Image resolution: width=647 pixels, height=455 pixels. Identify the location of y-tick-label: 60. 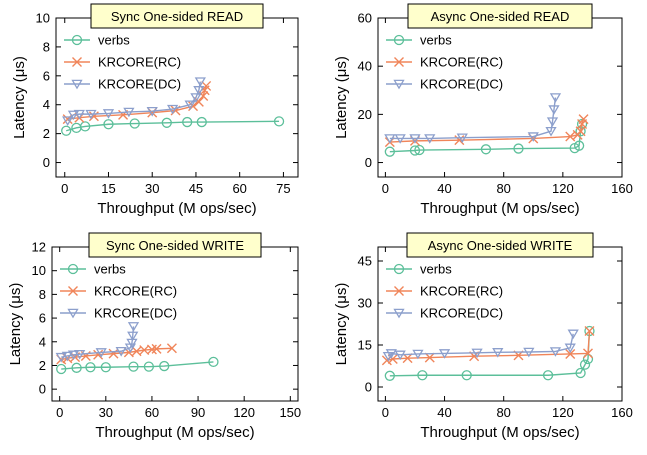
(365, 18).